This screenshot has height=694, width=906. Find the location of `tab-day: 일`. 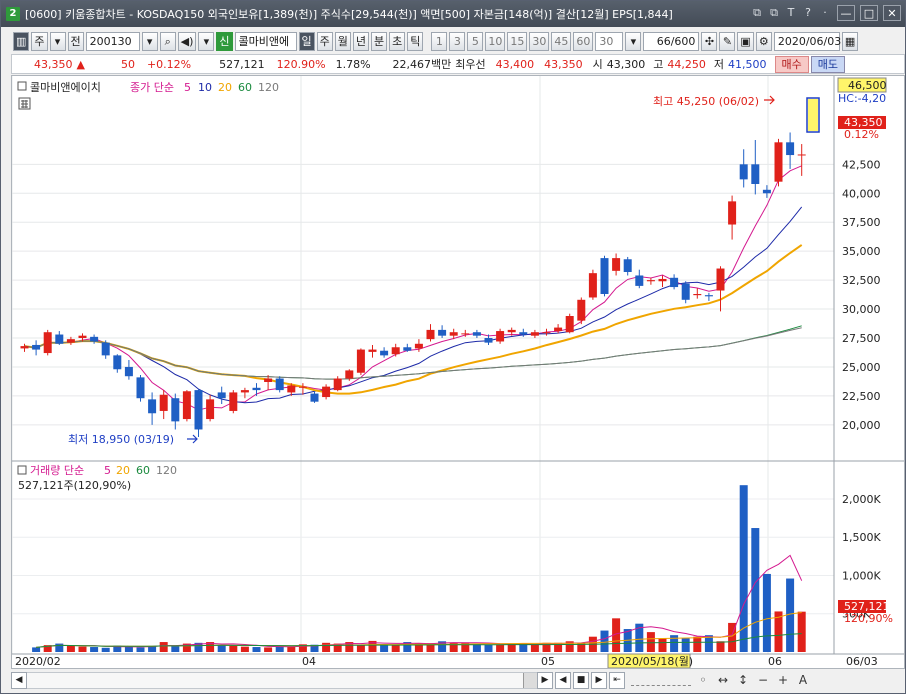

tab-day: 일 is located at coordinates (306, 41).